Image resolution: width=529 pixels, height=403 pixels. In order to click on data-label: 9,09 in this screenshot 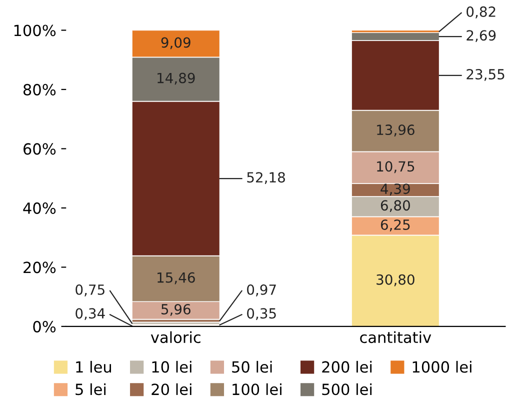, I will do `click(175, 43)`.